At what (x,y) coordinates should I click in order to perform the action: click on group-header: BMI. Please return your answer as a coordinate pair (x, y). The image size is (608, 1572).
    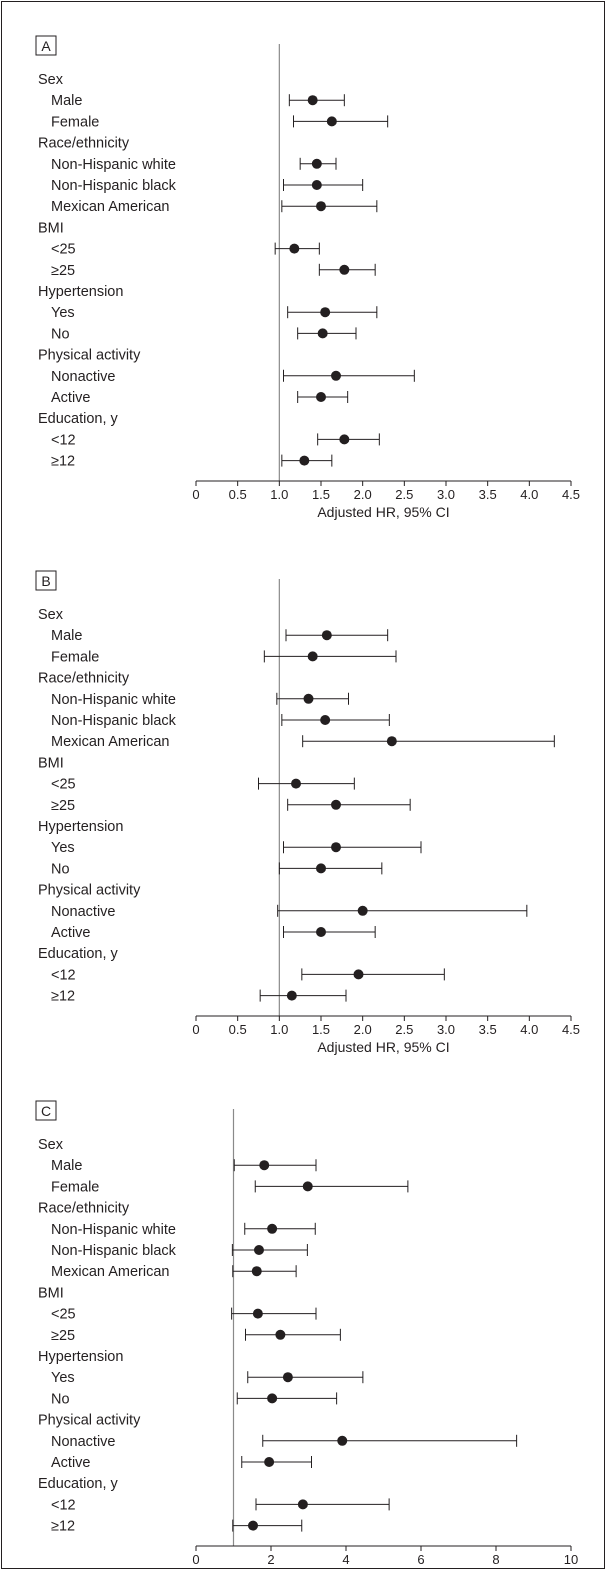
    Looking at the image, I should click on (51, 228).